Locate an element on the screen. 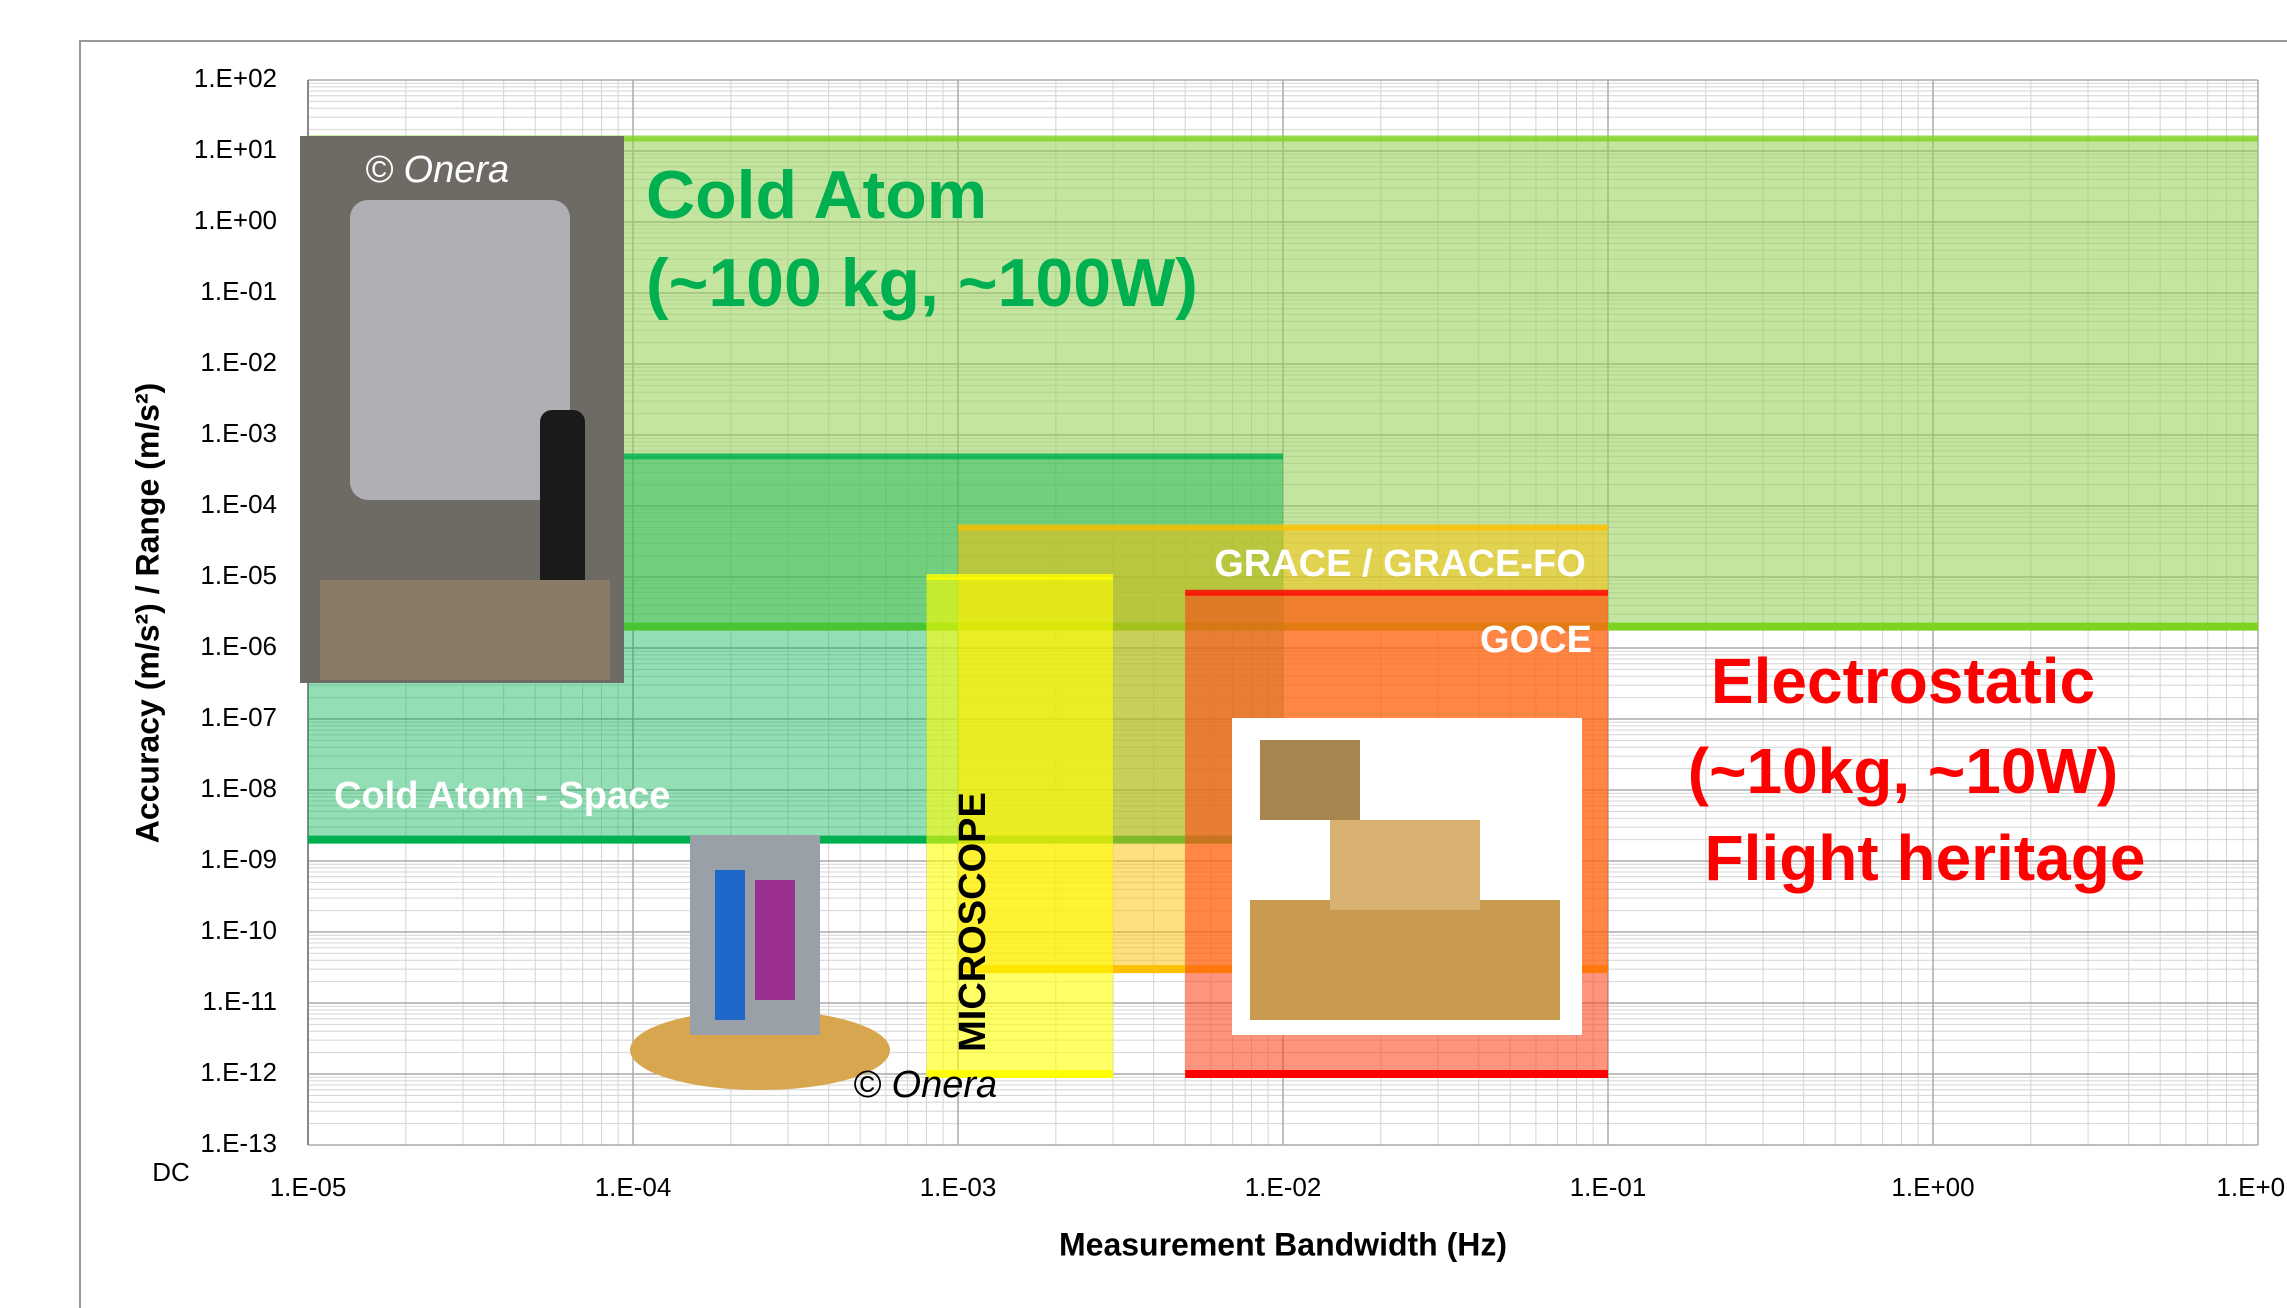  y-tick-label: 1.E-07 is located at coordinates (238, 717).